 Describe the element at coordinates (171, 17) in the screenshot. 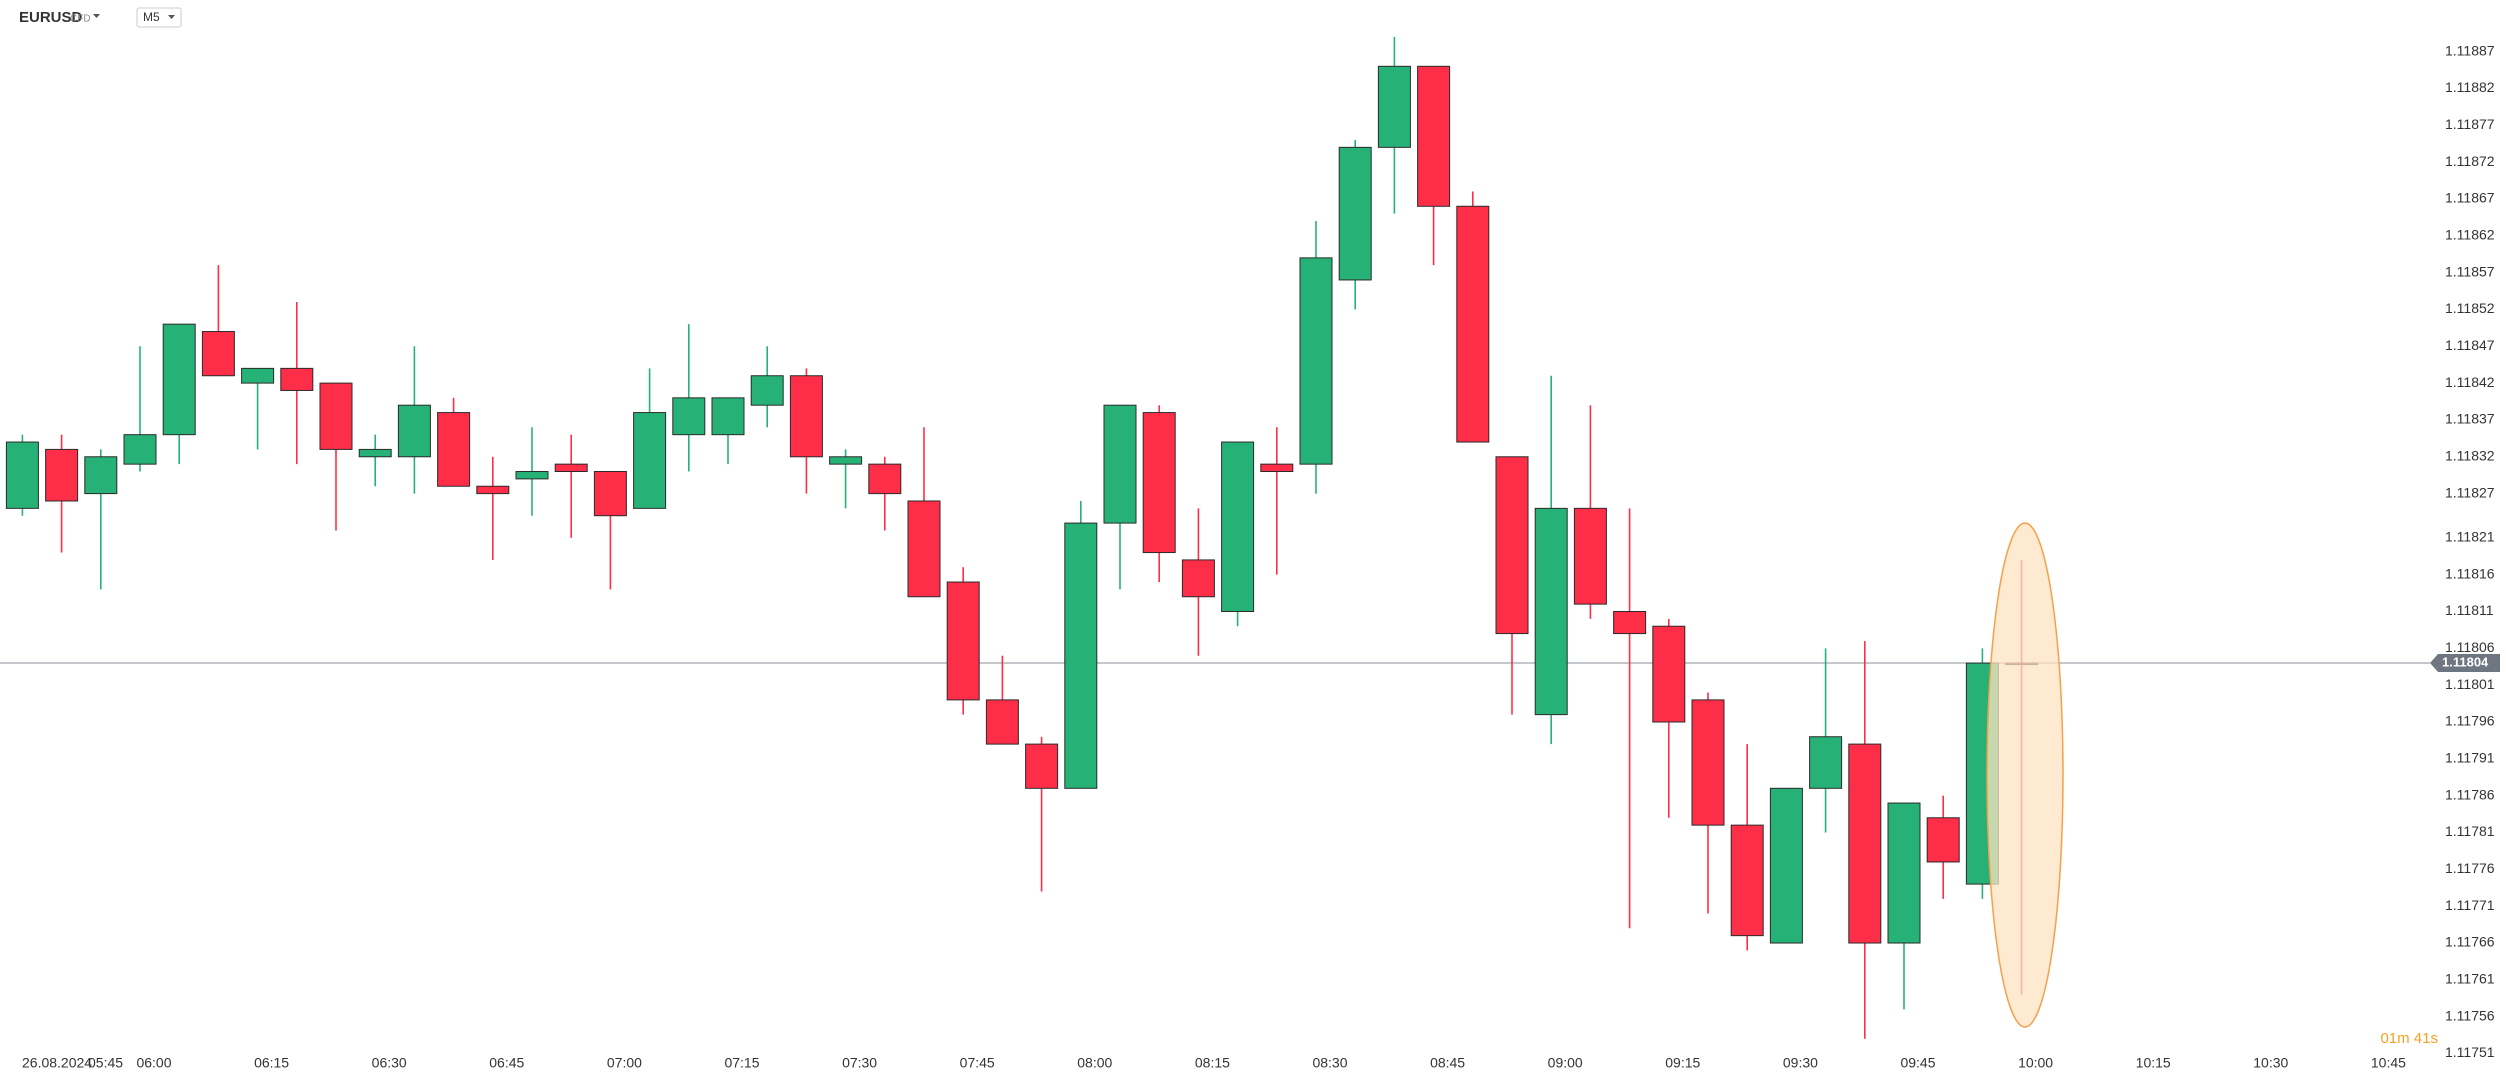

I see `timeframe-caret` at that location.